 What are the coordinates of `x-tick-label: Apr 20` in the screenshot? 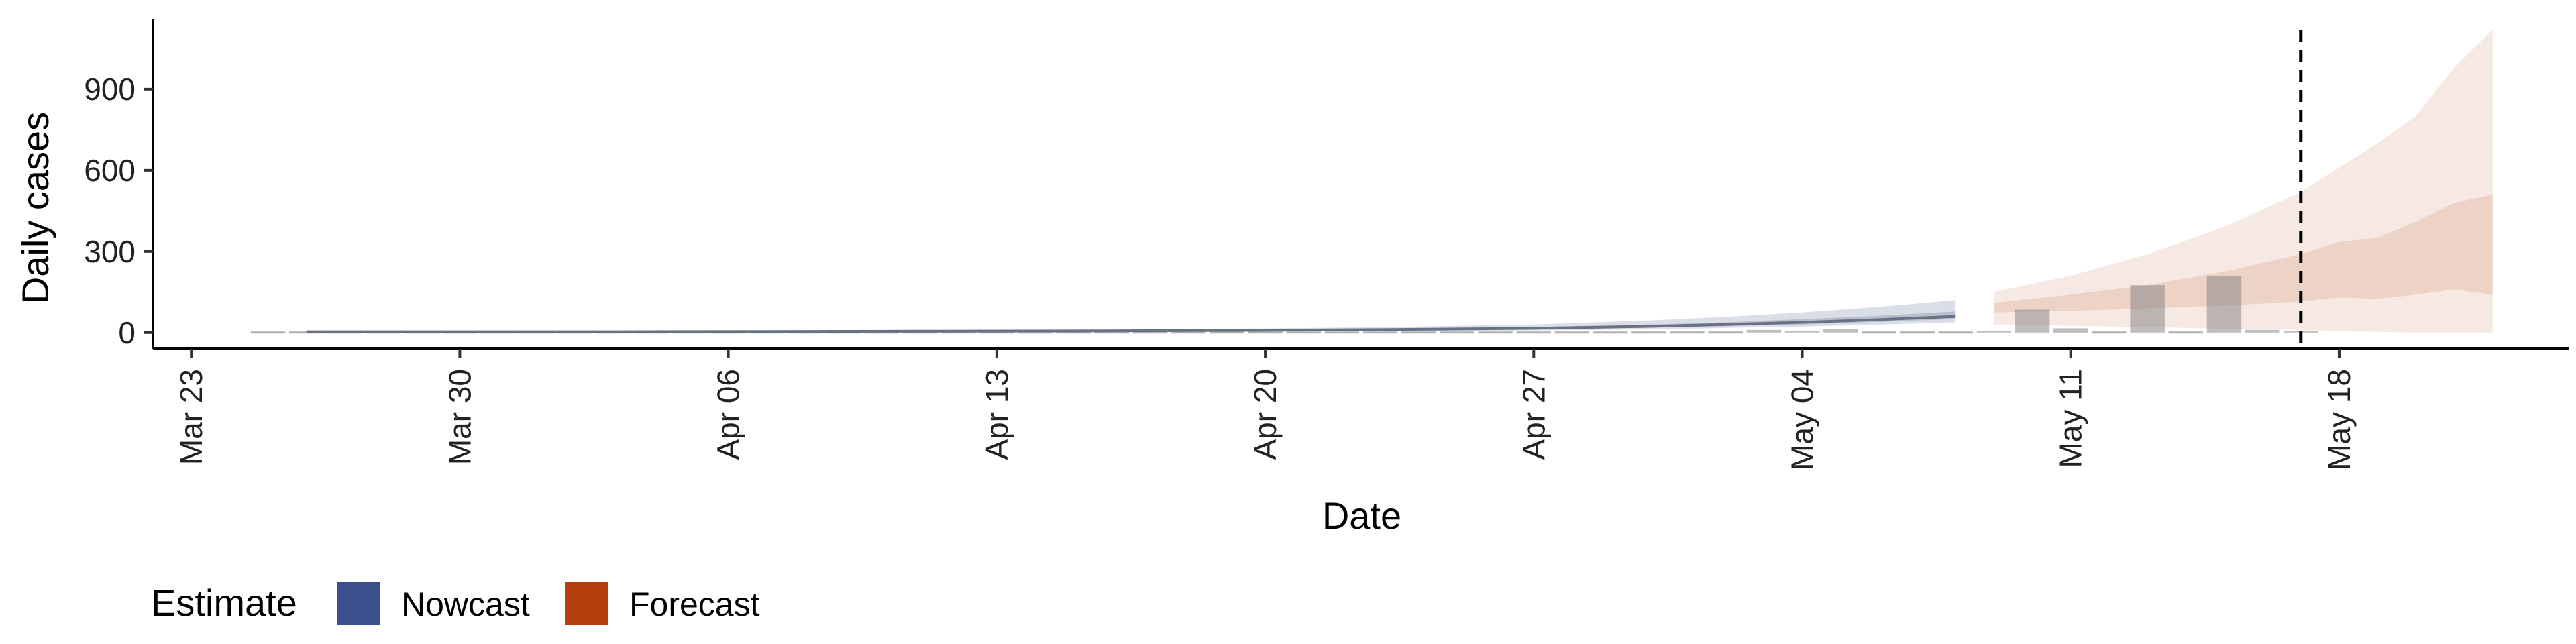 It's located at (1265, 414).